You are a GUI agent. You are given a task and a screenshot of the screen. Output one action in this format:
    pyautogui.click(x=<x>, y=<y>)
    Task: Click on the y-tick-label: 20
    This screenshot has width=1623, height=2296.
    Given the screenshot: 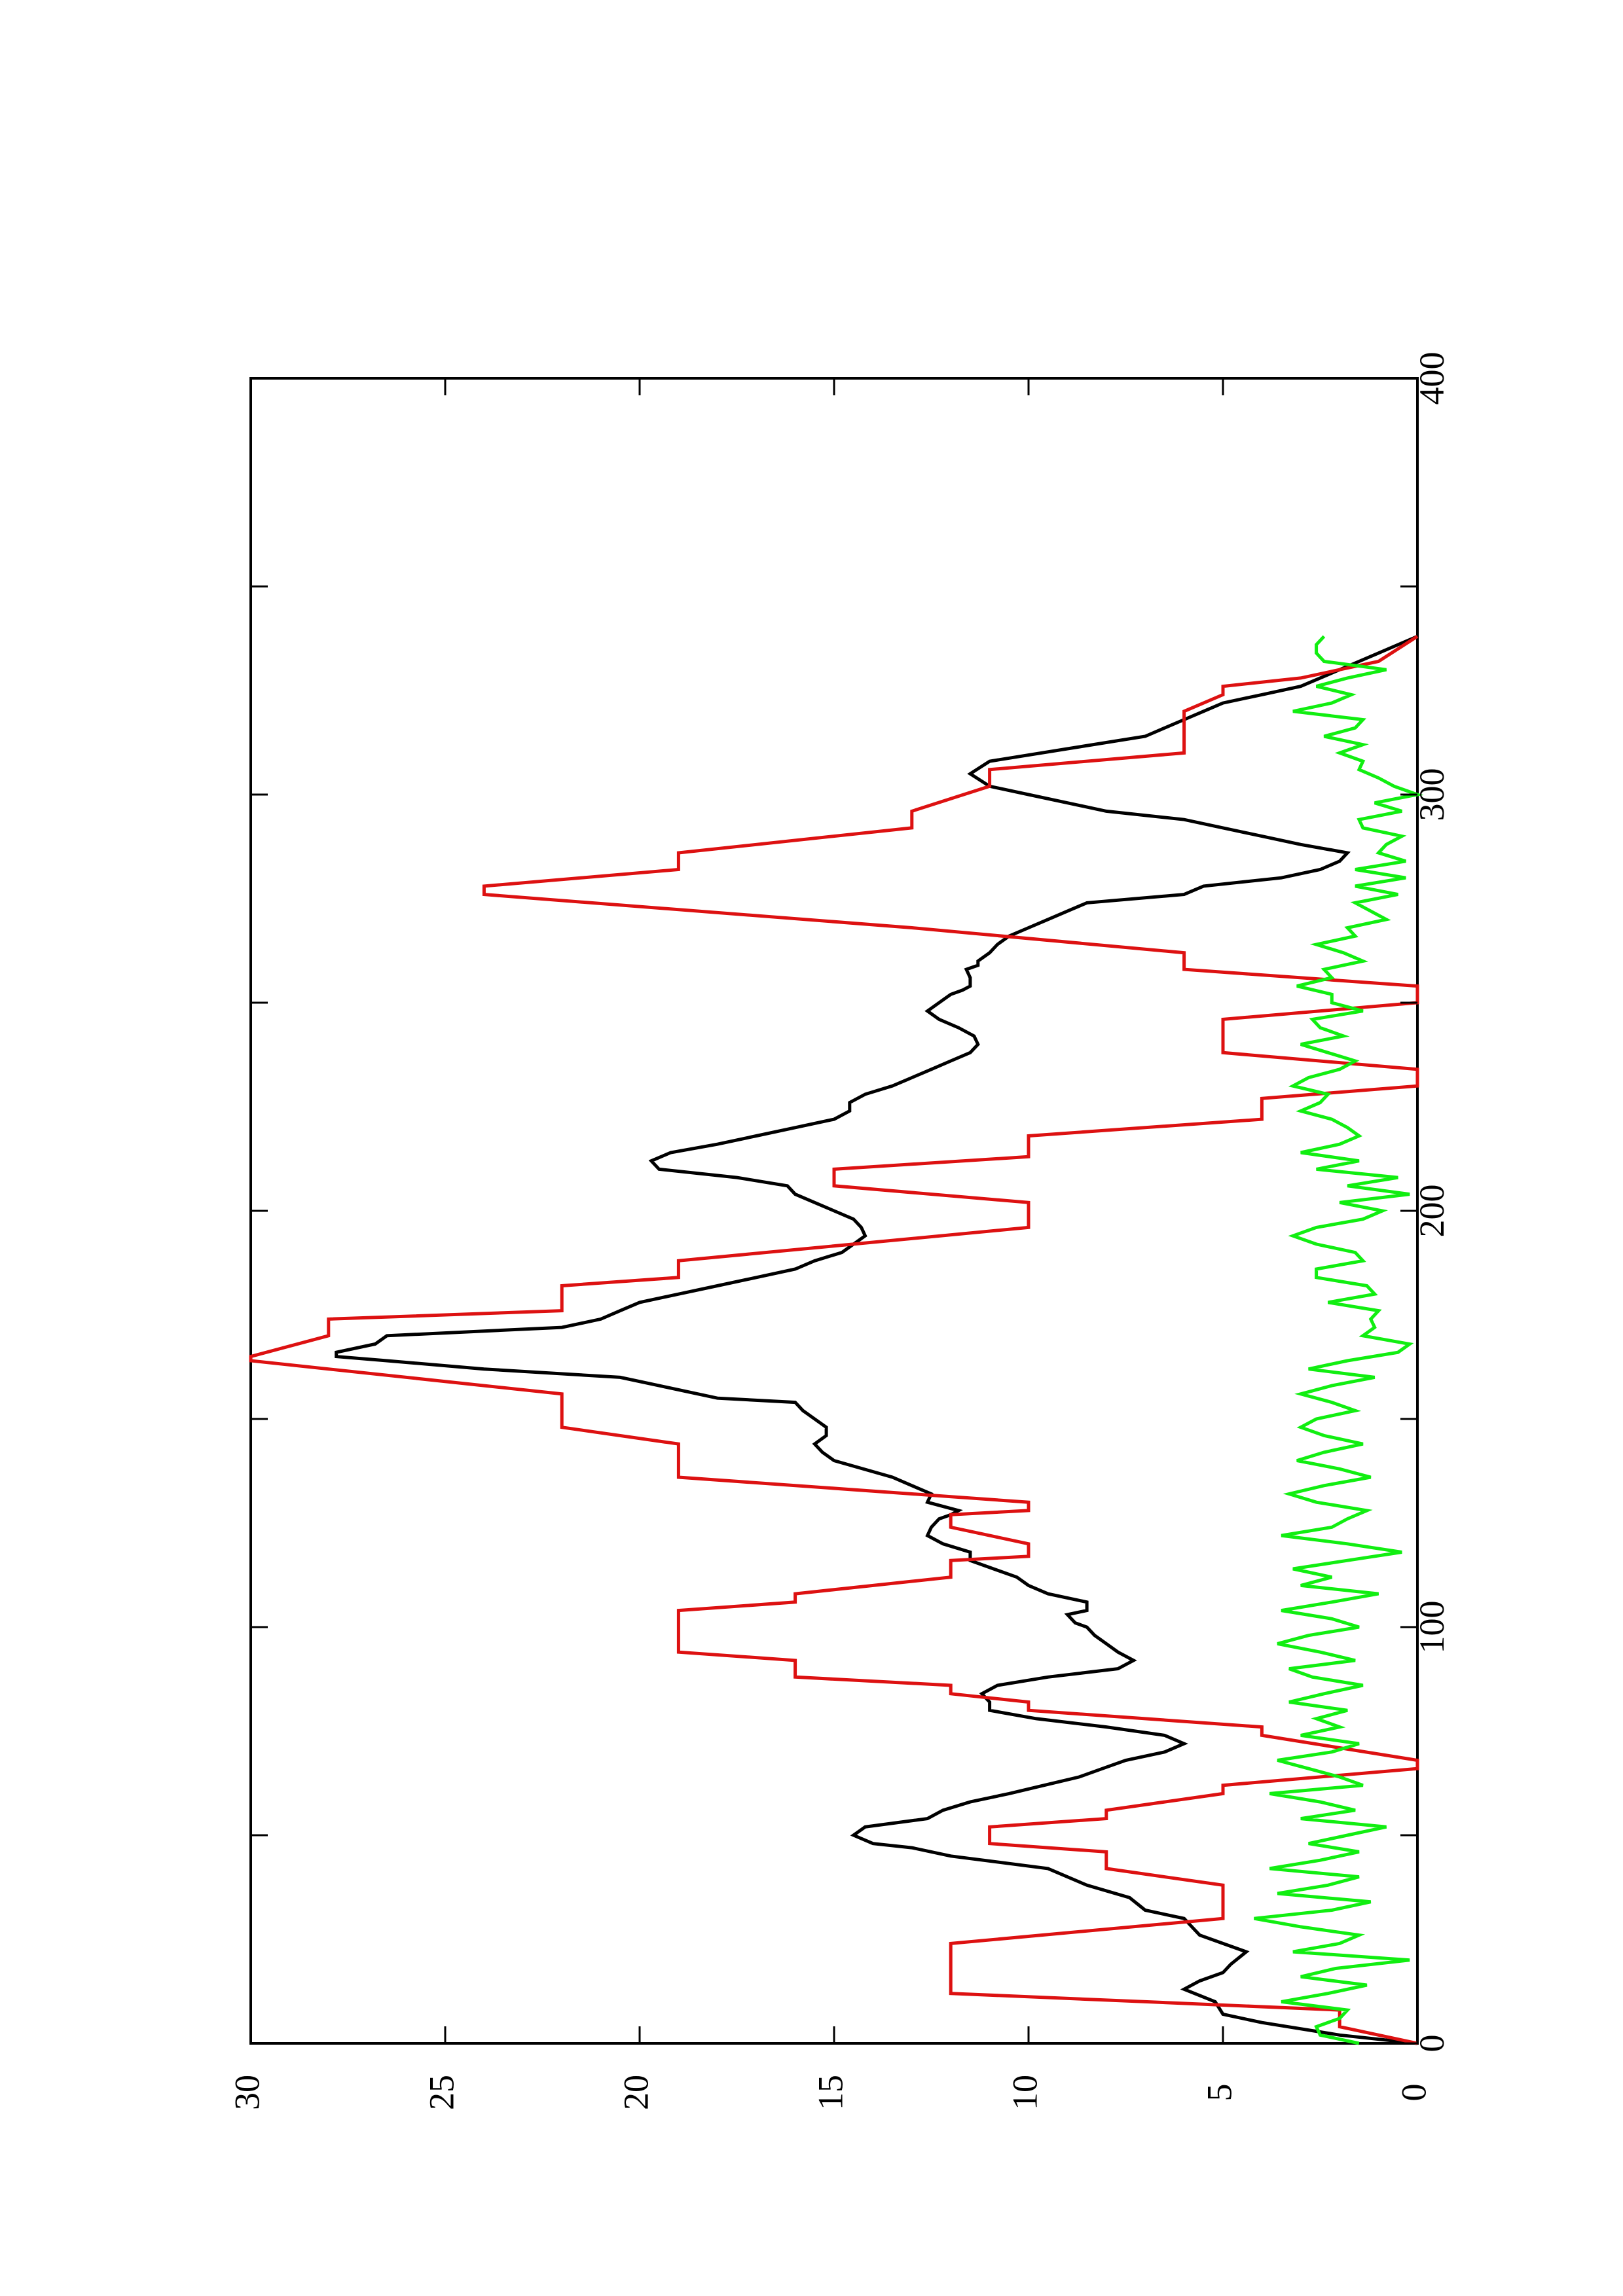 What is the action you would take?
    pyautogui.click(x=635, y=2092)
    